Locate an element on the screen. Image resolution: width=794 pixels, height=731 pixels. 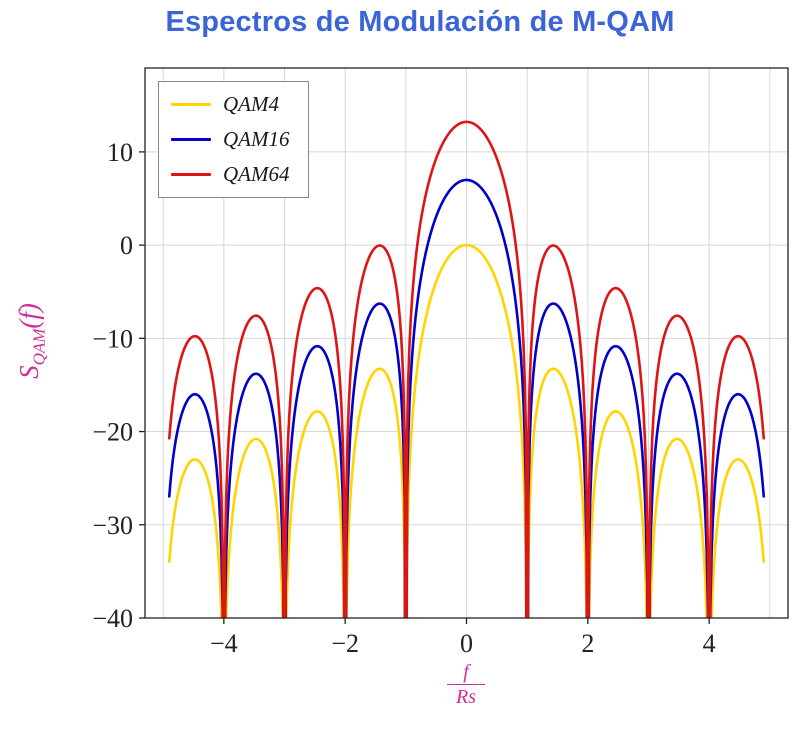
y-axis-label-rest: (f) is located at coordinates (29, 316).